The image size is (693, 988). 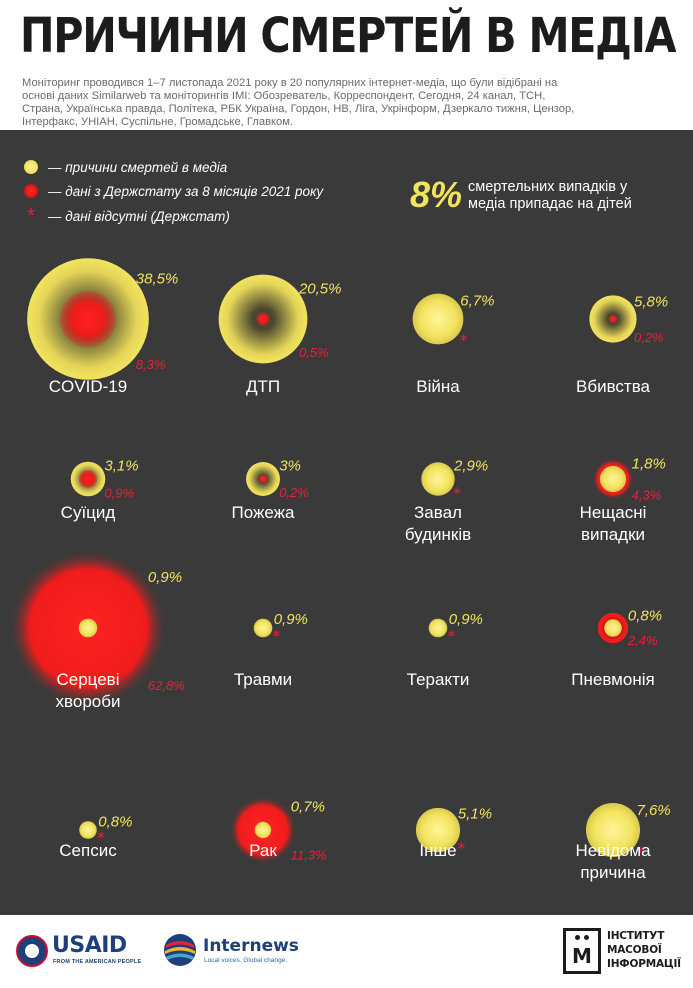 I want to click on cat-15-label-1: причина, so click(x=613, y=872).